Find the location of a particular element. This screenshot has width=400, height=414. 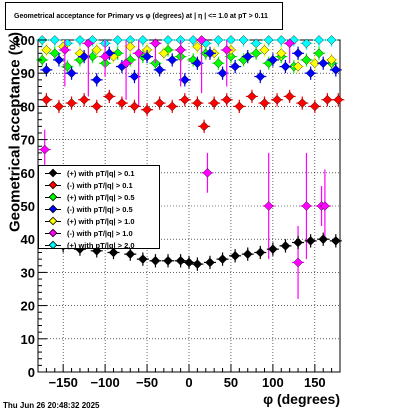

y-tick-label: 30 is located at coordinates (28, 272).